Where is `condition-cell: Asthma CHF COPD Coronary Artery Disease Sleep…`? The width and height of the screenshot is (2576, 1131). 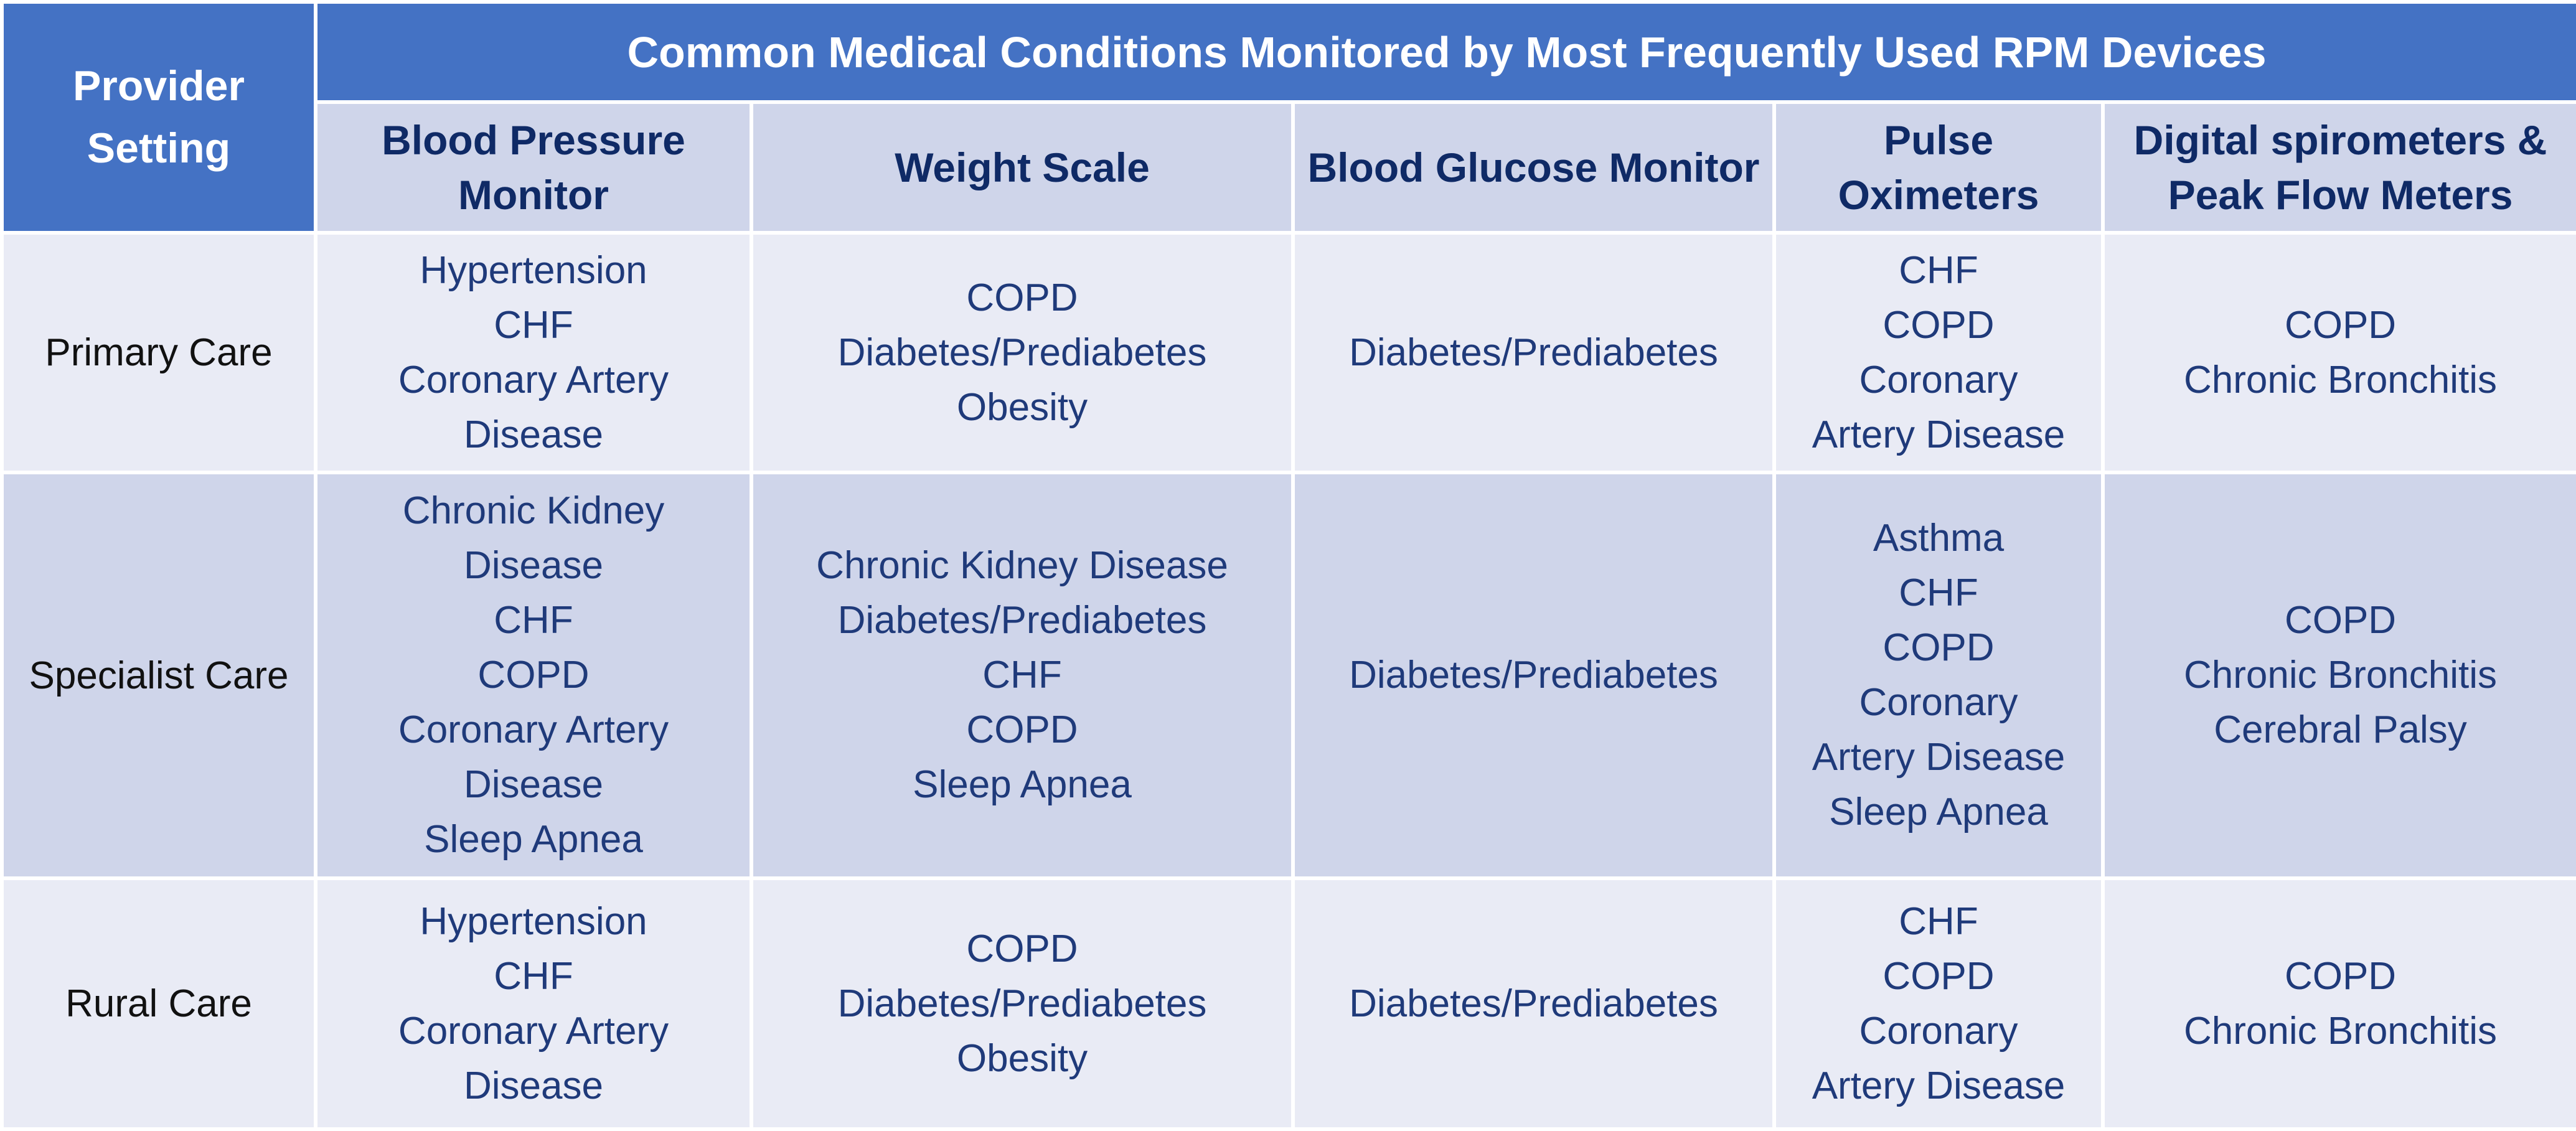
condition-cell: Asthma CHF COPD Coronary Artery Disease Sleep… is located at coordinates (1938, 676).